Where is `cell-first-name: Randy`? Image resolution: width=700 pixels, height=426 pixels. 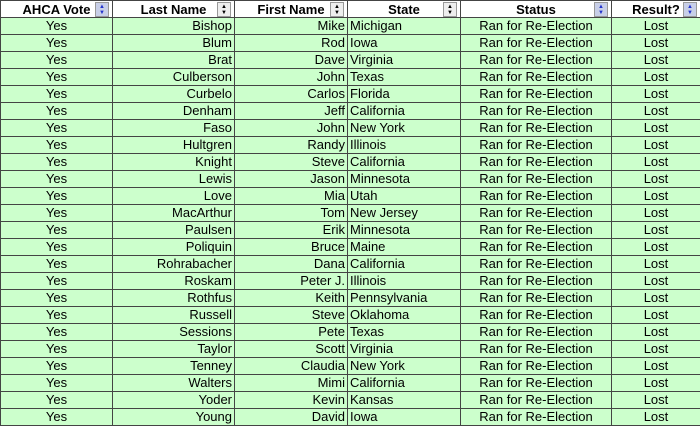 cell-first-name: Randy is located at coordinates (291, 145).